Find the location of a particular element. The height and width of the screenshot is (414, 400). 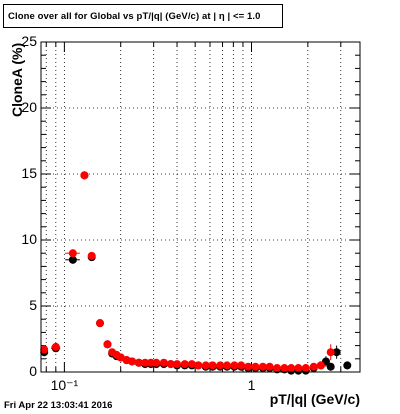

x-tick-label: 10⁻¹ is located at coordinates (64, 385).